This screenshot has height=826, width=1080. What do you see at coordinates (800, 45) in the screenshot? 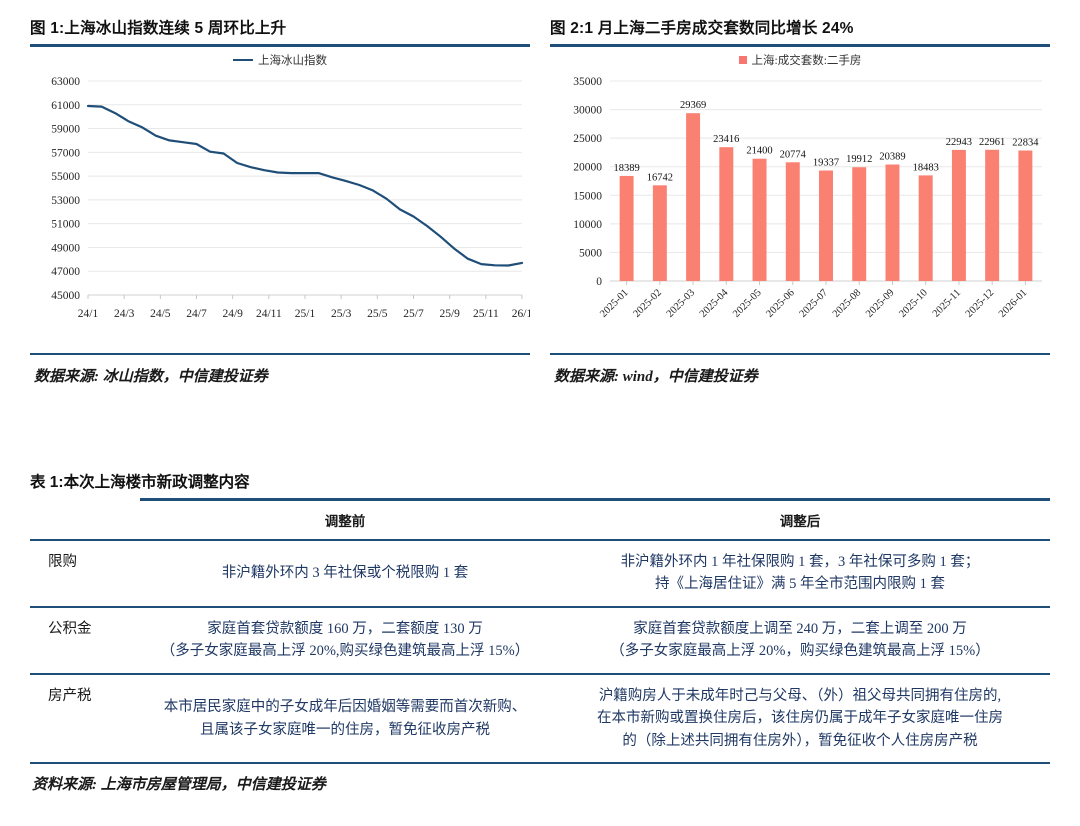
I see `figure-2-top-rule` at bounding box center [800, 45].